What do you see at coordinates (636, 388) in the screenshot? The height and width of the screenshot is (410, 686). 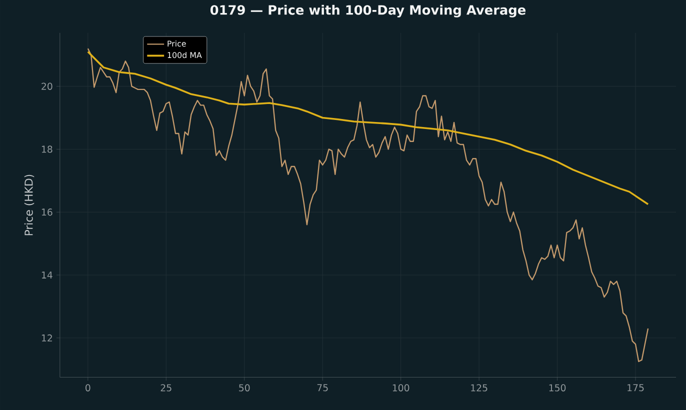 I see `x-tick-label: 175` at bounding box center [636, 388].